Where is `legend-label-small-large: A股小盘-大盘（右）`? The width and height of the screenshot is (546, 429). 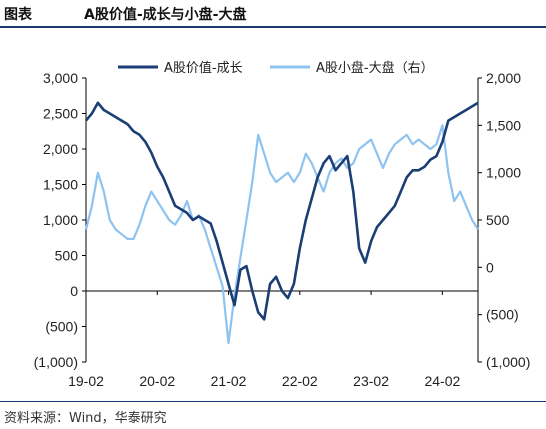
legend-label-small-large: A股小盘-大盘（右） is located at coordinates (375, 68).